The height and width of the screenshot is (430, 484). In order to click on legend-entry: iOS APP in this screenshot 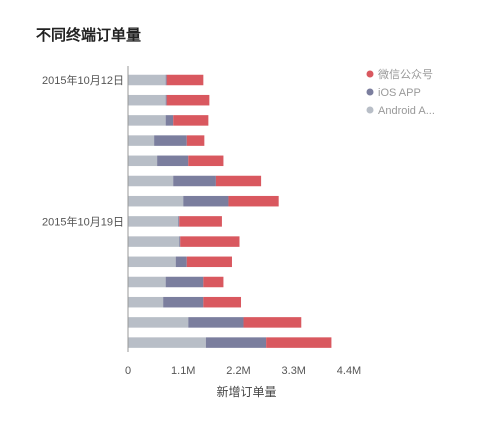, I will do `click(399, 93)`.